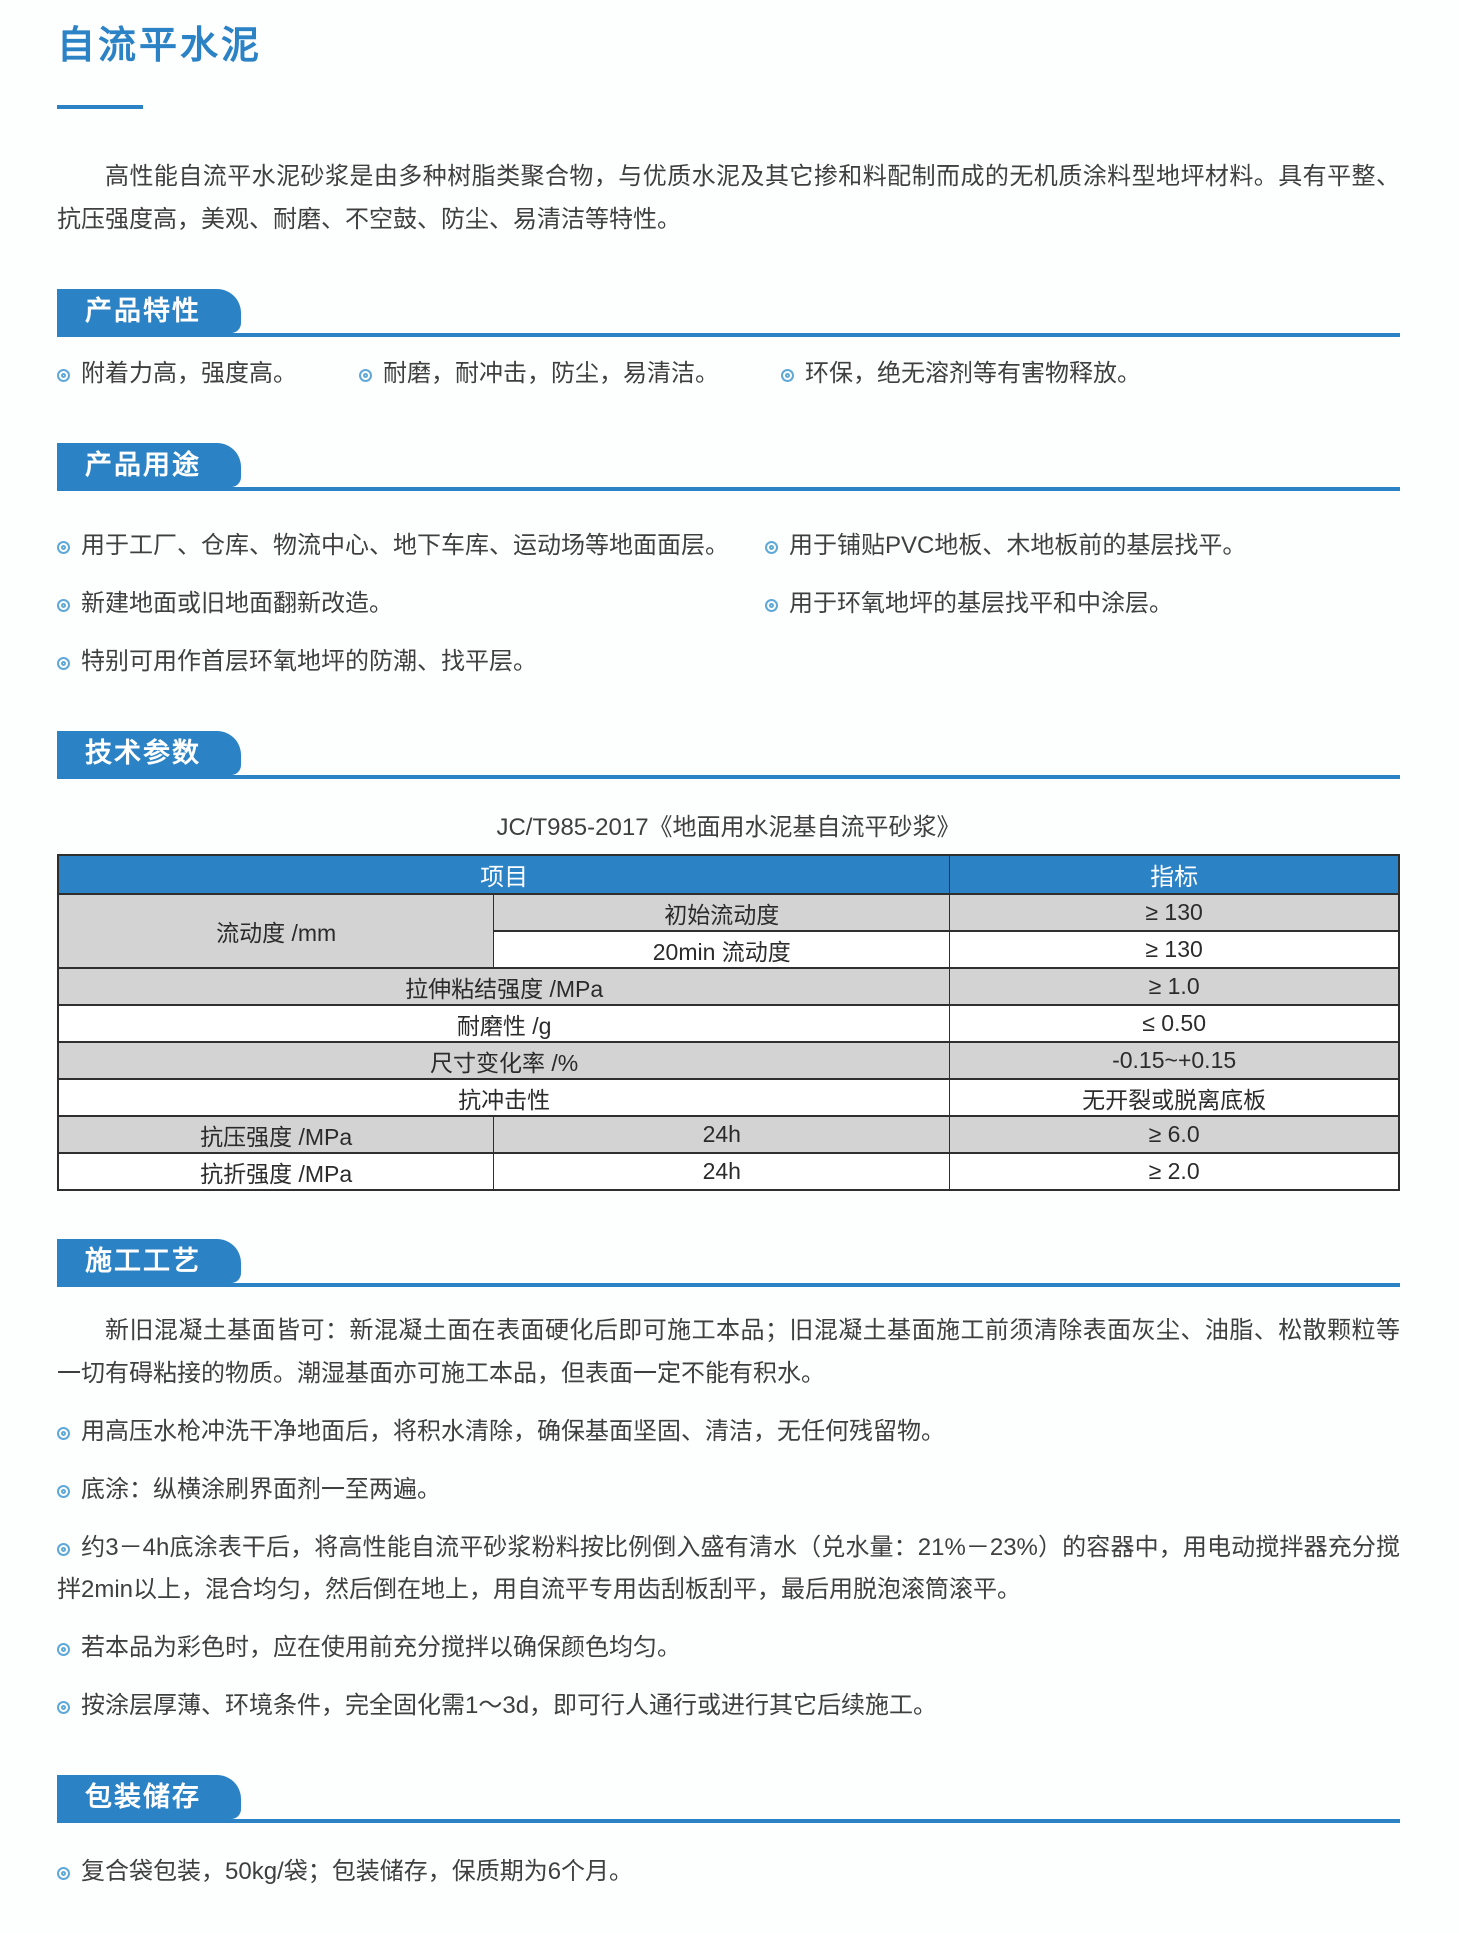 The height and width of the screenshot is (1933, 1459). What do you see at coordinates (728, 467) in the screenshot?
I see `section-uses-headline: 产品用途` at bounding box center [728, 467].